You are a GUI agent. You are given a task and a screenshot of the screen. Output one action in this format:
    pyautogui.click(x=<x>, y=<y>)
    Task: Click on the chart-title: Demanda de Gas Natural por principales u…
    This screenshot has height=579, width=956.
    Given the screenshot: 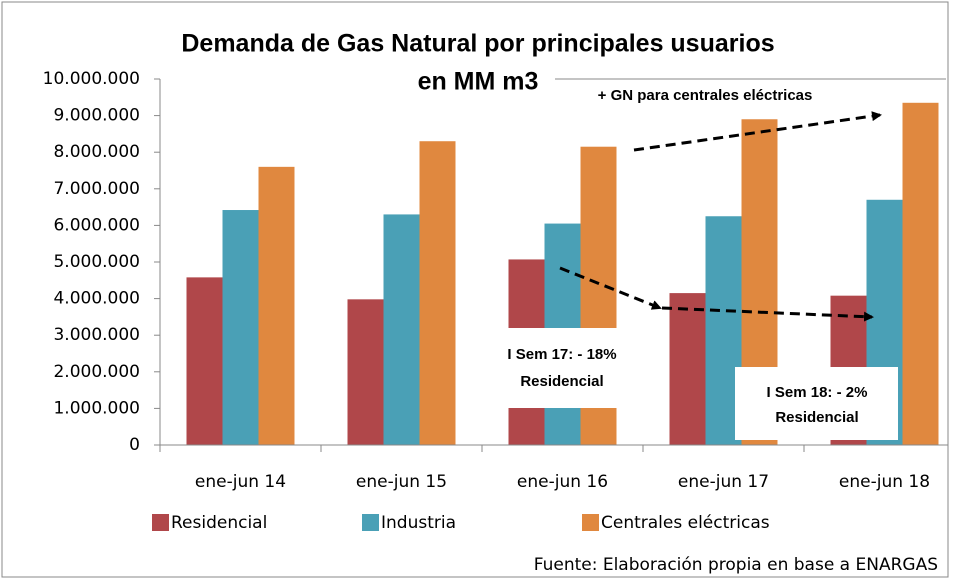 What is the action you would take?
    pyautogui.click(x=477, y=44)
    